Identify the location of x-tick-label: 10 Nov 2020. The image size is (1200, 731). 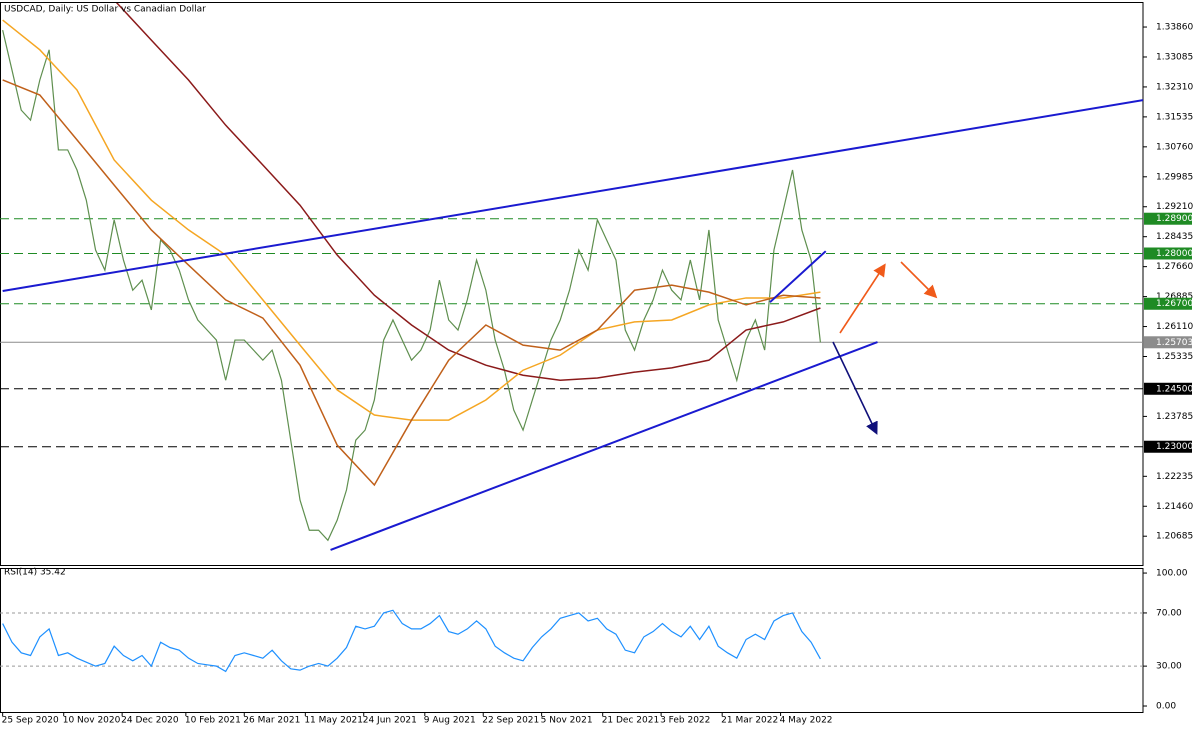
(92, 721).